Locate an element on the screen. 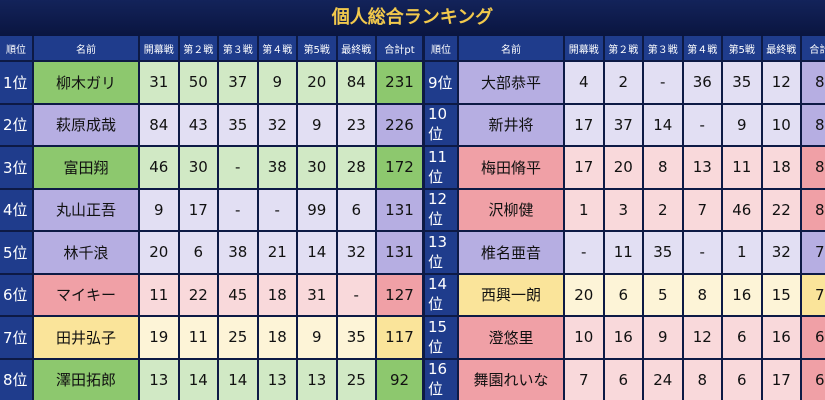  rank-cell: 11位 is located at coordinates (441, 167).